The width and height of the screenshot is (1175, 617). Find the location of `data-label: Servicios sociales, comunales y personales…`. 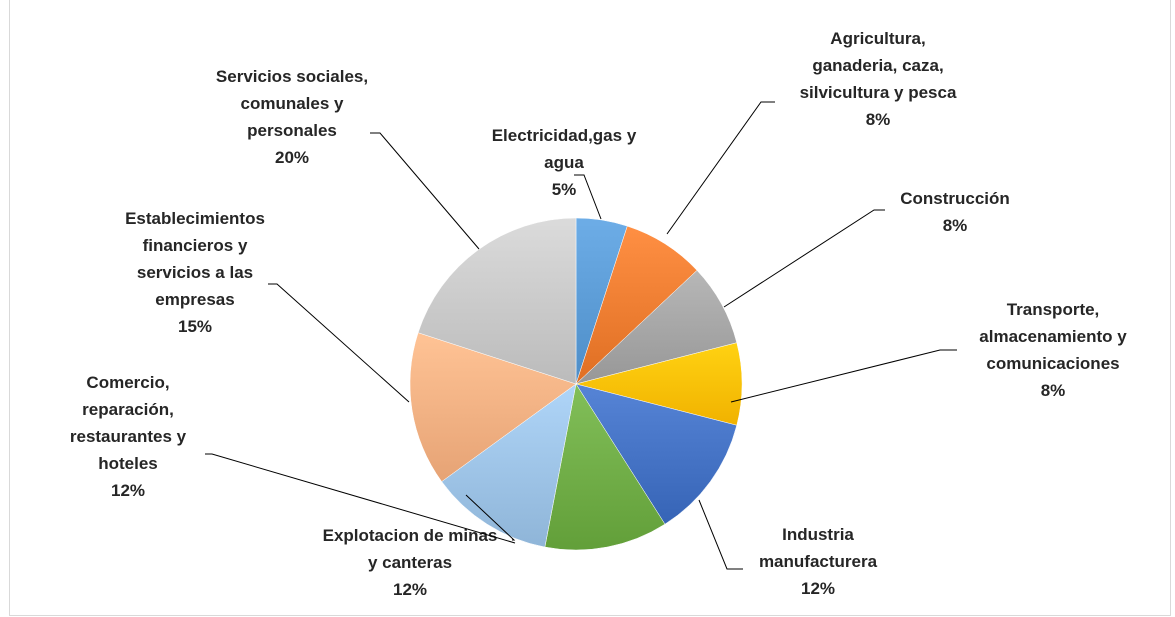

data-label: Servicios sociales, comunales y personales… is located at coordinates (292, 117).